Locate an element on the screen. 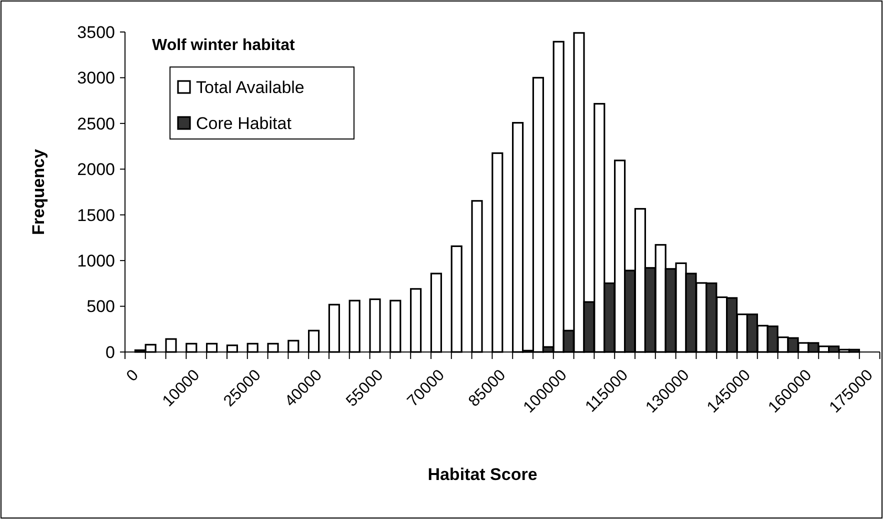 This screenshot has height=519, width=883. chart-title: Wolf winter habitat is located at coordinates (224, 45).